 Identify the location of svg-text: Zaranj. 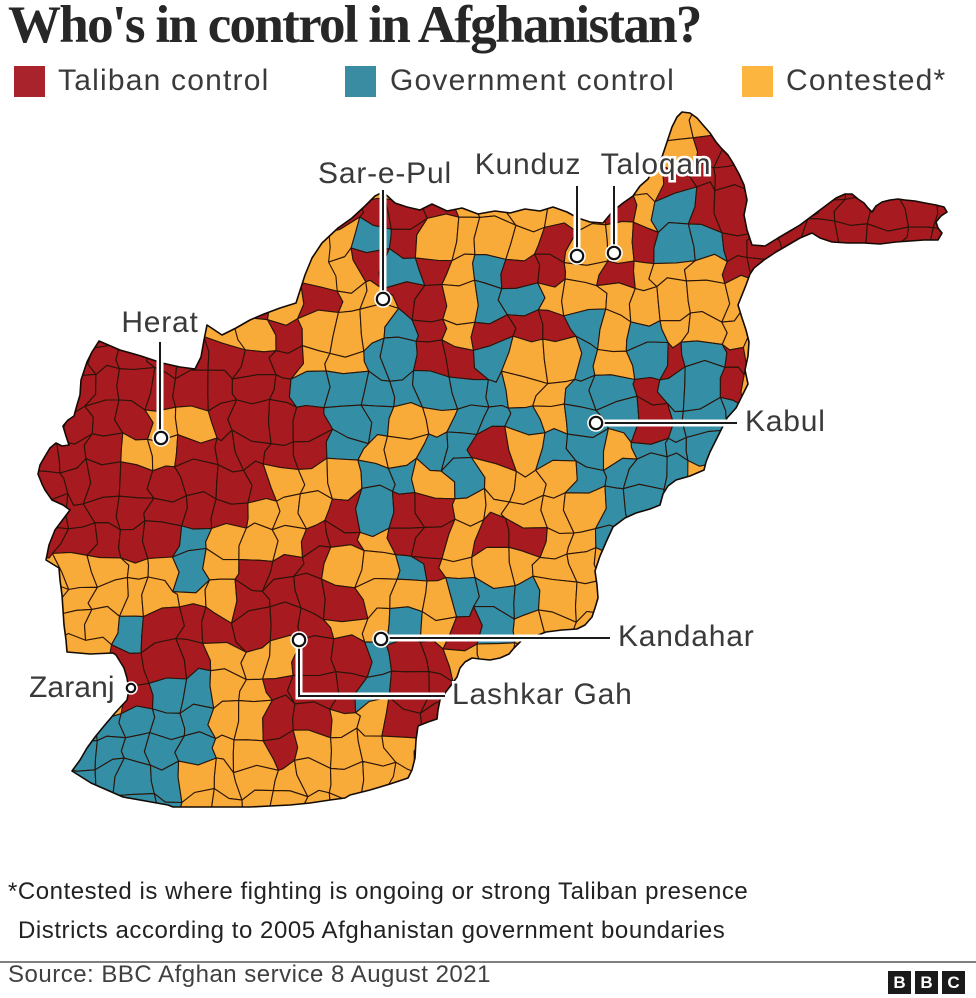
(72, 687).